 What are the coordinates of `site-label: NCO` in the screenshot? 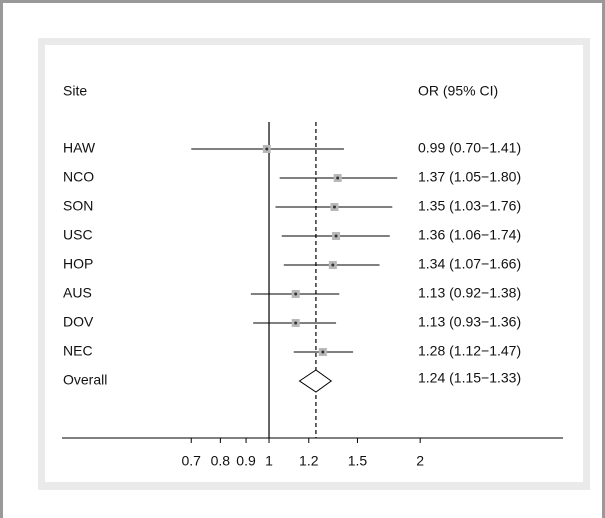 It's located at (78, 177).